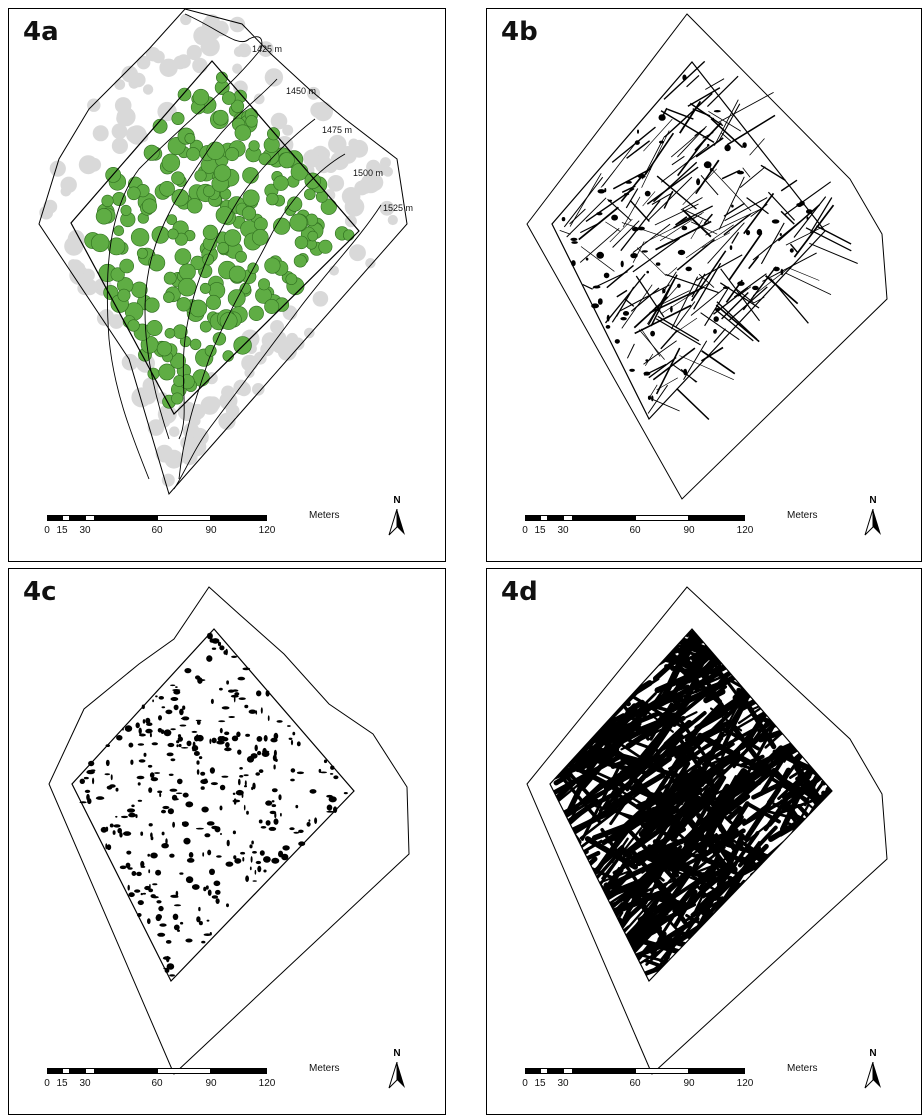  Describe the element at coordinates (393, 522) in the screenshot. I see `north-arrow-half-light` at that location.